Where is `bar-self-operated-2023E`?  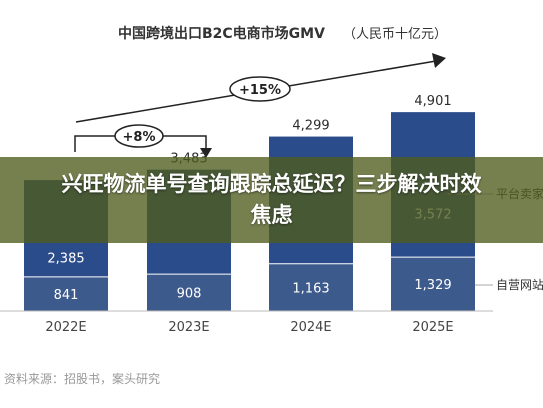
bar-self-operated-2023E is located at coordinates (189, 292).